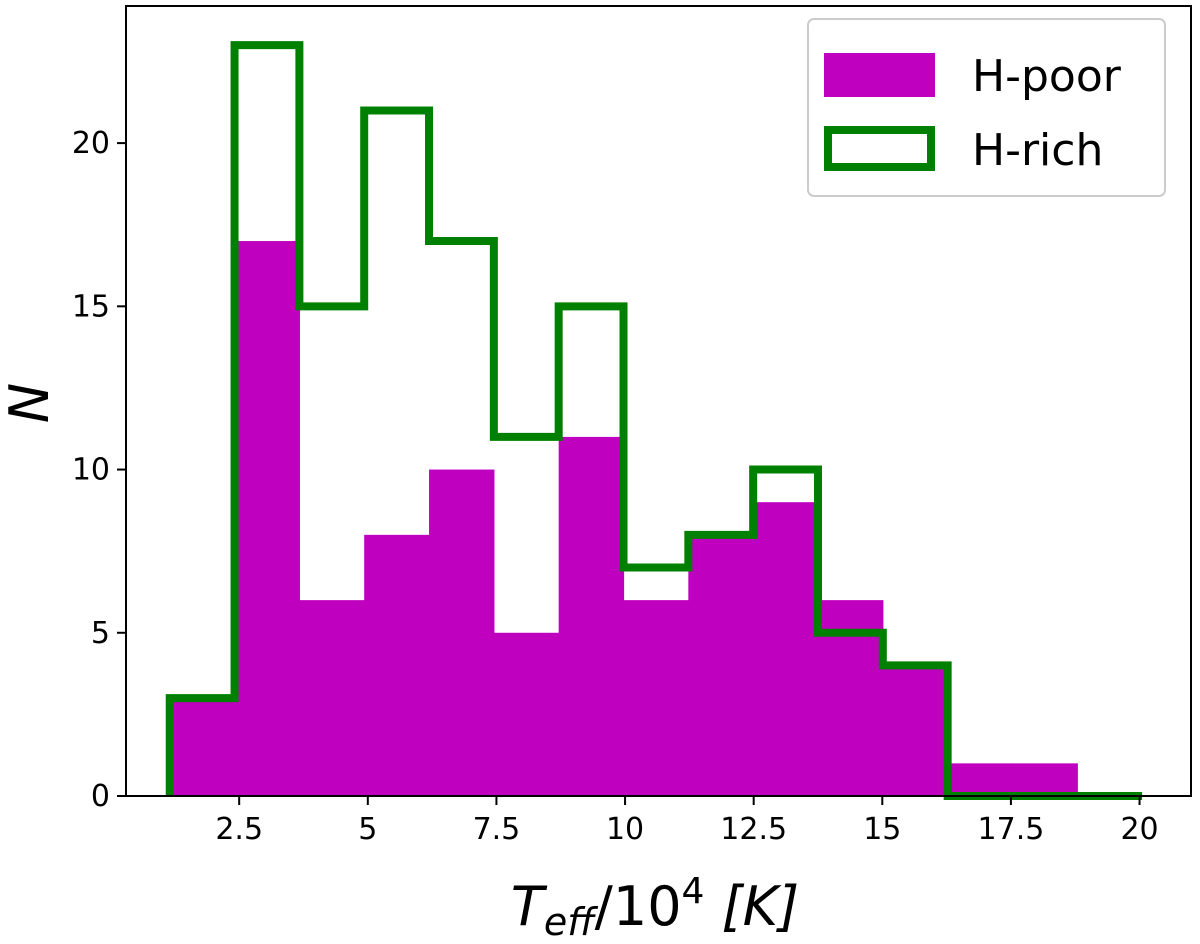 Image resolution: width=1200 pixels, height=944 pixels. What do you see at coordinates (882, 829) in the screenshot?
I see `x-tick-label-5: 15` at bounding box center [882, 829].